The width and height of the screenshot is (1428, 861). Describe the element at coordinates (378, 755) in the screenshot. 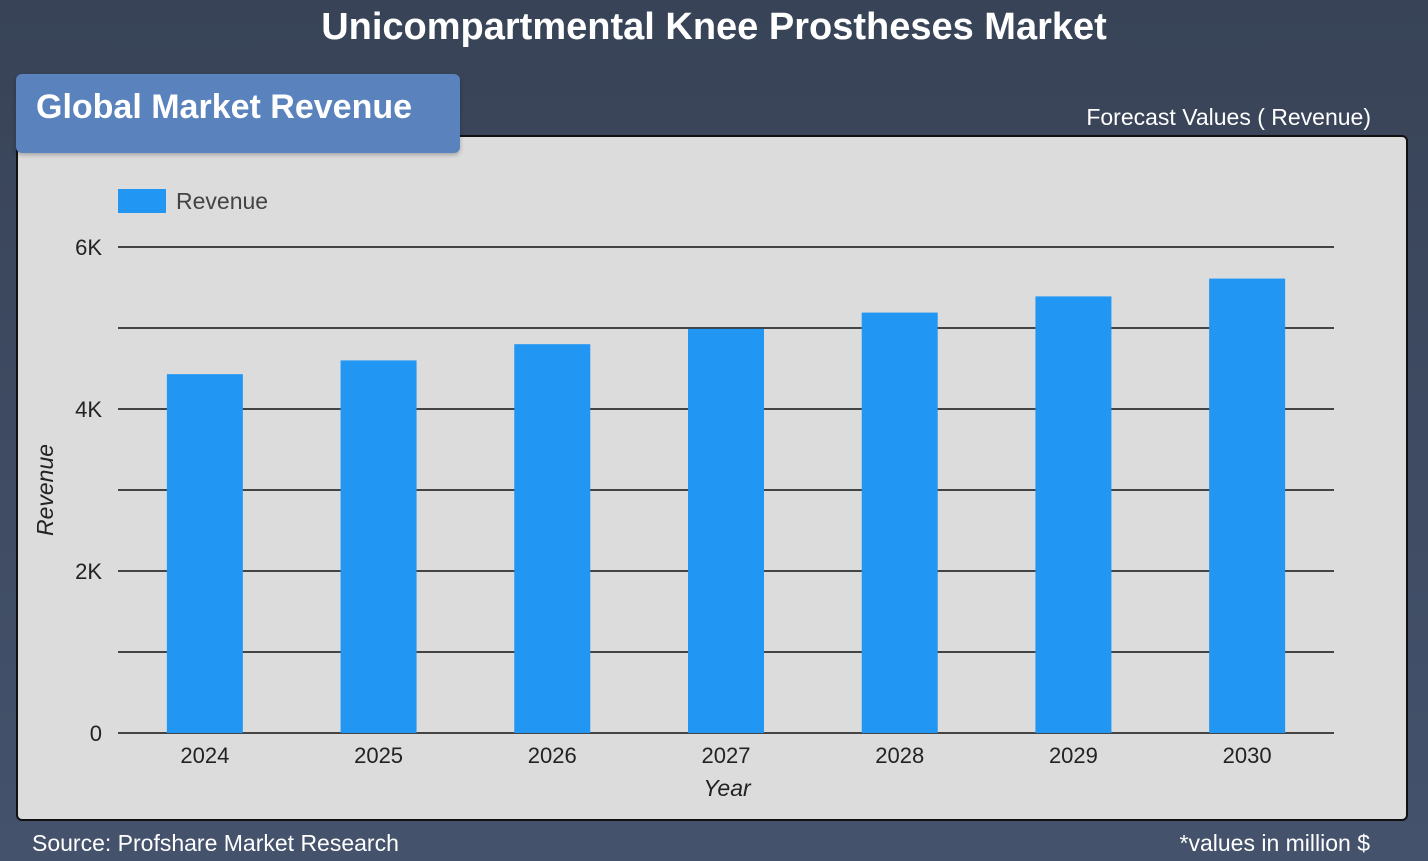

I see `x-tick-label: 2025` at that location.